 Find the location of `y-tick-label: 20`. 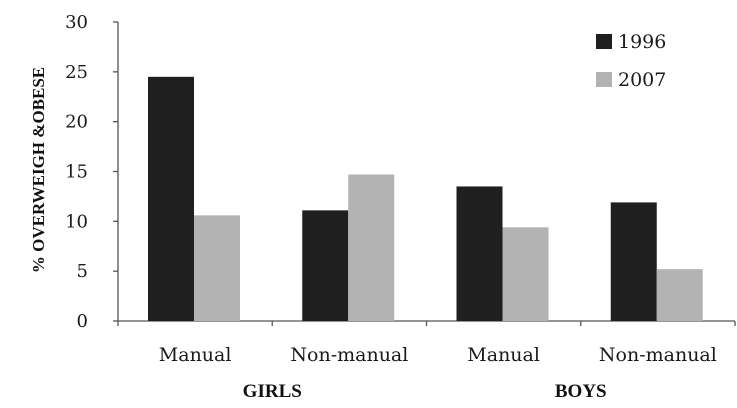

y-tick-label: 20 is located at coordinates (76, 122).